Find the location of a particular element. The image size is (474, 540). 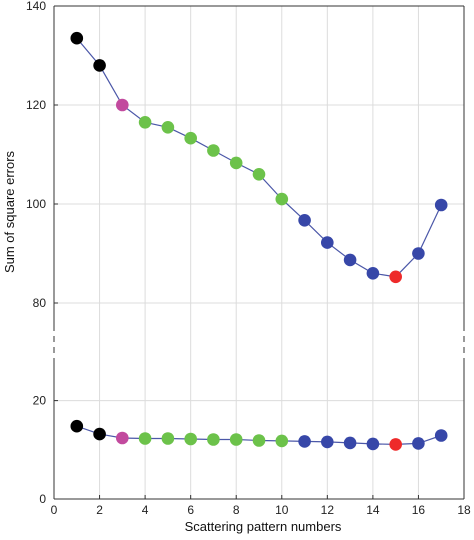

y-tick-label: 120 is located at coordinates (36, 105).